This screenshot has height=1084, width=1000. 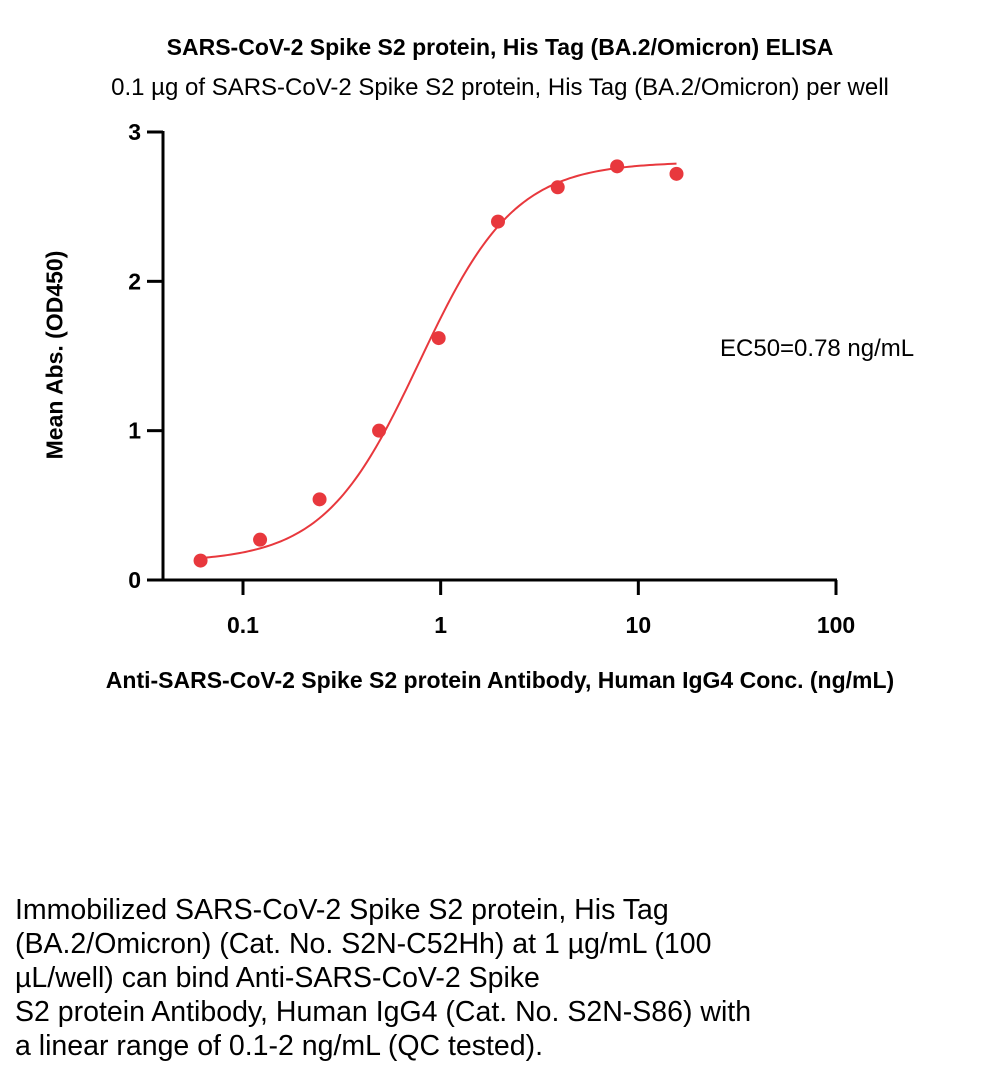 I want to click on x-tick-label: 1, so click(x=440, y=625).